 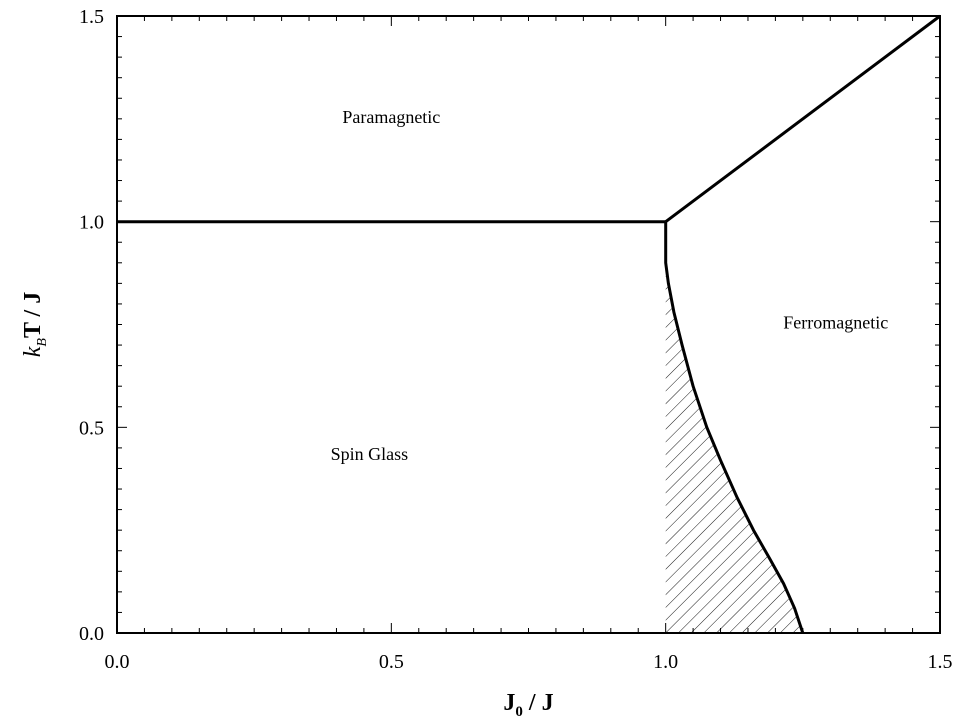 I want to click on y-axis-title-subscript: B, so click(x=42, y=342).